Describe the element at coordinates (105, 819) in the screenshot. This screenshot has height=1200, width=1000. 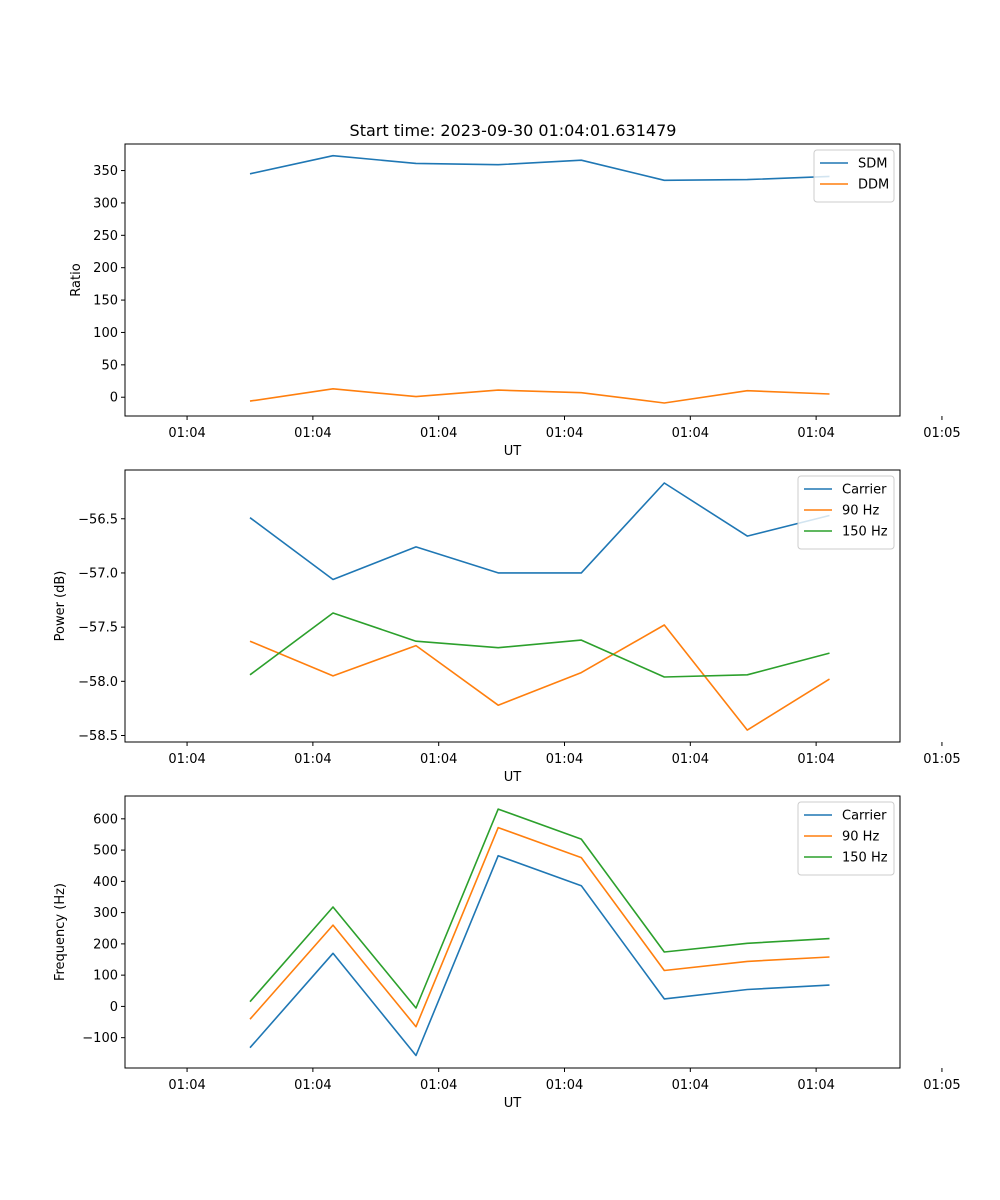
I see `y-tick-label: 600` at that location.